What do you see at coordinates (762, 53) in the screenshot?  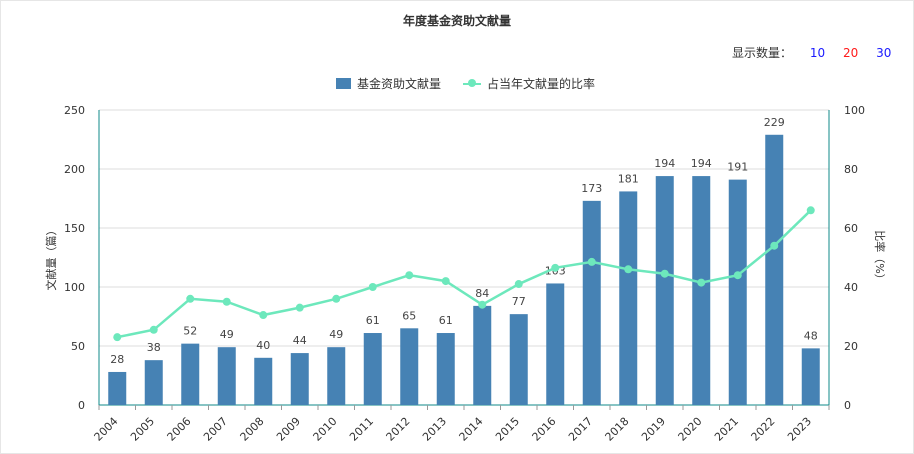 I see `display-count-label: 显示数量：` at bounding box center [762, 53].